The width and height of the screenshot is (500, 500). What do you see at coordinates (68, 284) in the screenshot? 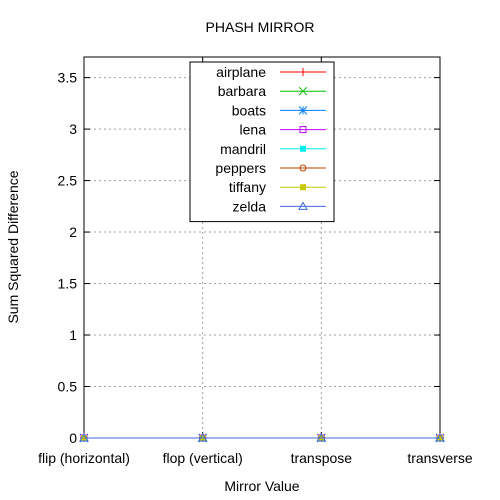
I see `y-tick-label: 1.5` at bounding box center [68, 284].